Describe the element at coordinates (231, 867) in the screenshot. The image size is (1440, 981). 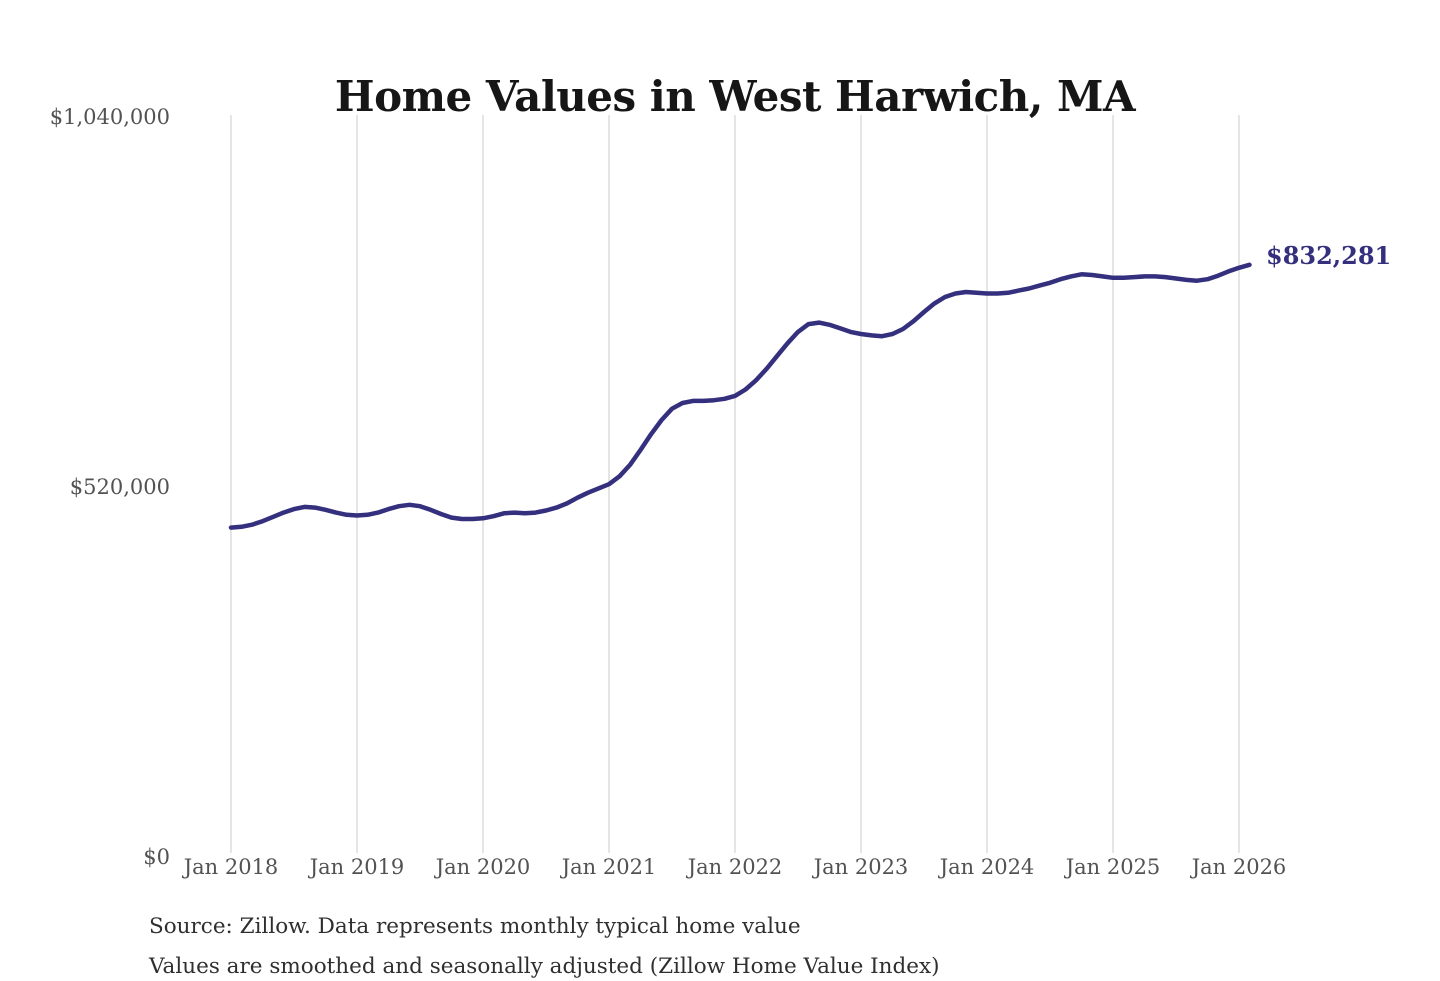
I see `x-tick-label: Jan 2018` at that location.